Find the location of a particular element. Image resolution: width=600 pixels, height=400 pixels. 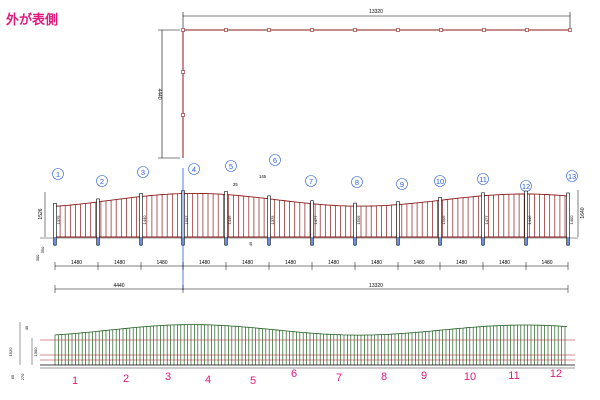

post-height-label: 1440 is located at coordinates (144, 220).